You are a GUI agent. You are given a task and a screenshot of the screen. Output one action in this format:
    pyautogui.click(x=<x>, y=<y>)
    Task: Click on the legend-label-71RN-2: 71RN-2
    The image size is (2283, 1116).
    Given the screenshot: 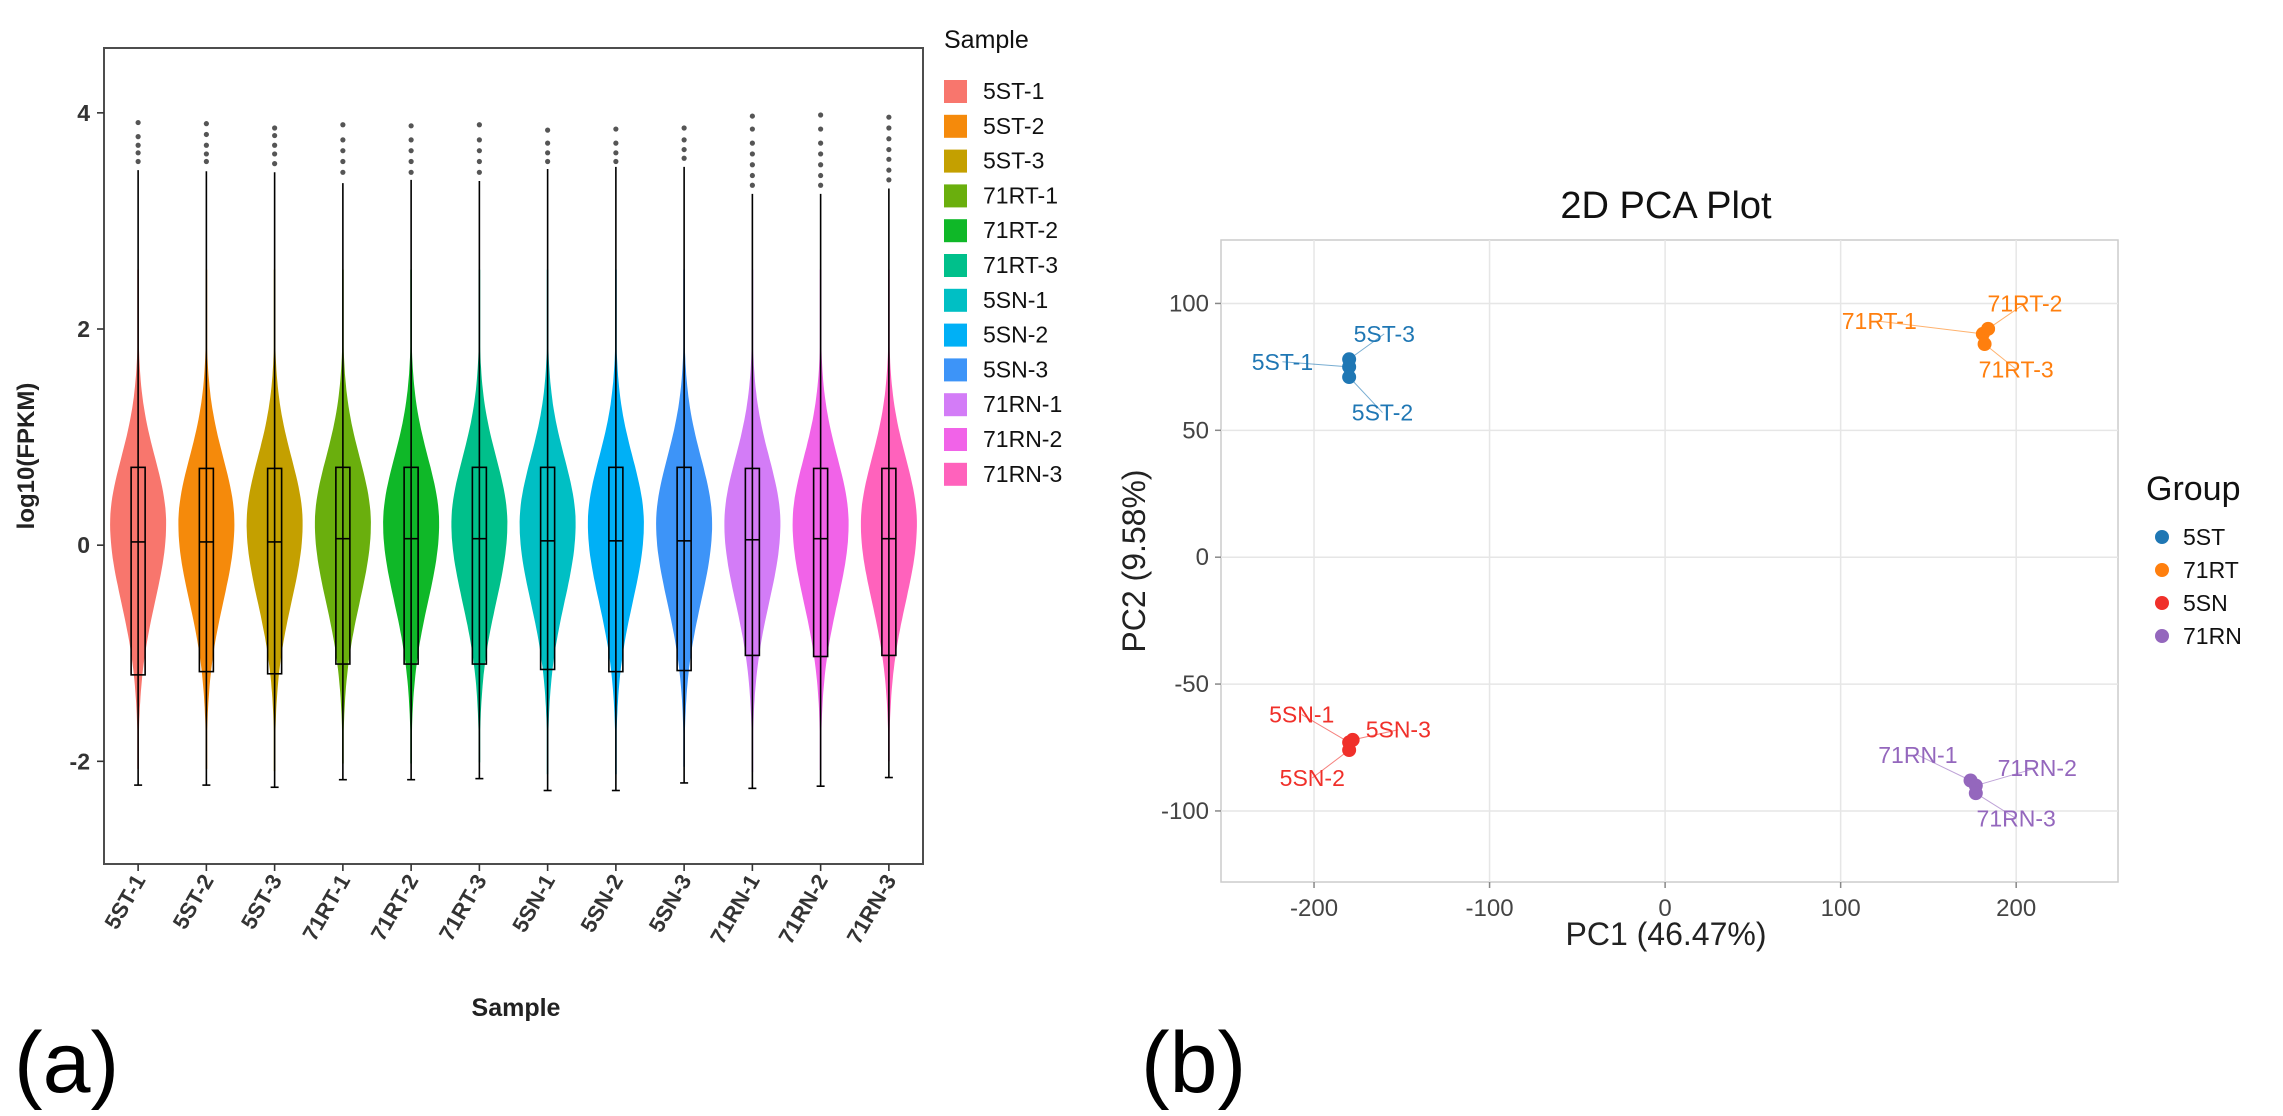 What is the action you would take?
    pyautogui.click(x=1022, y=439)
    